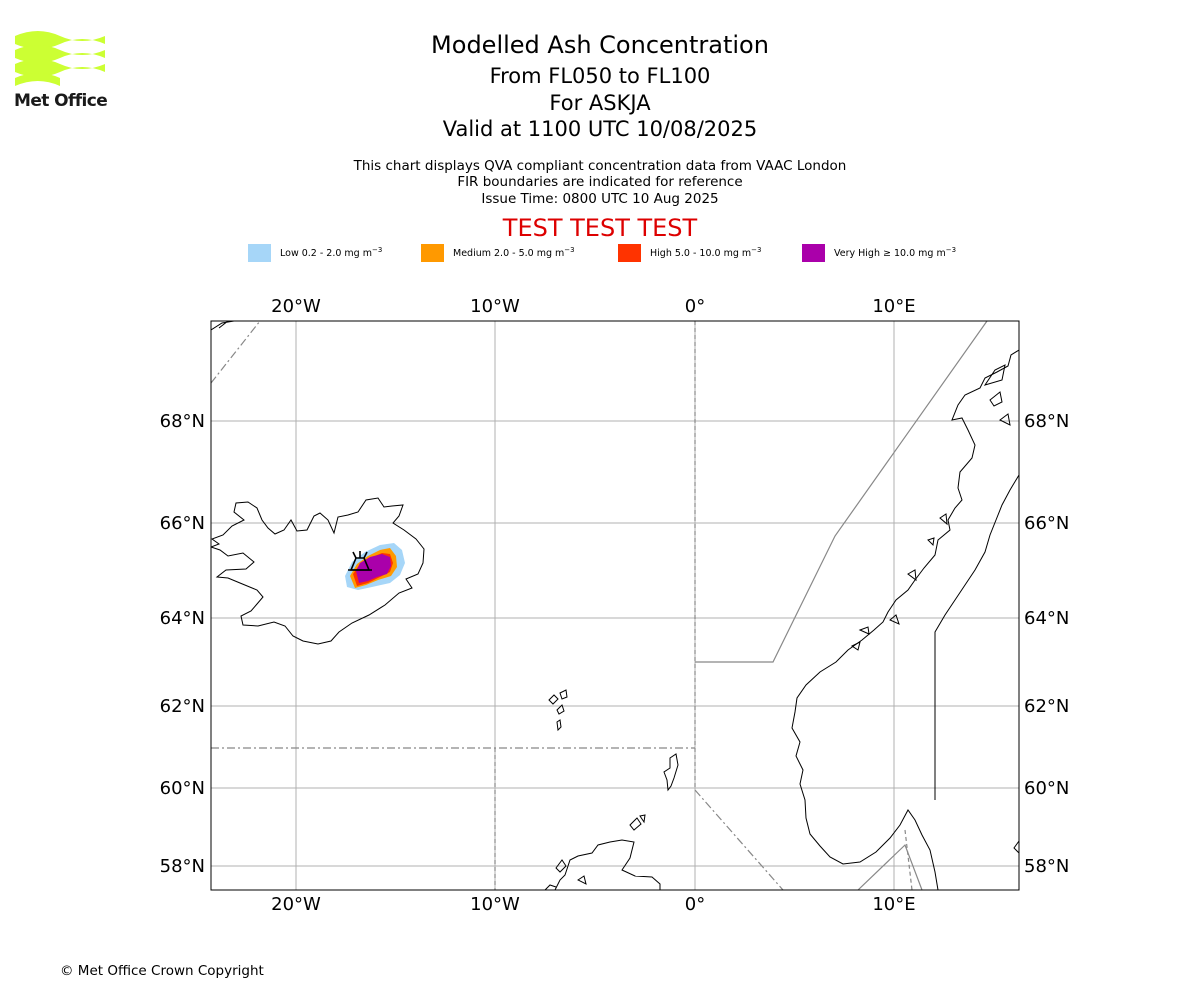  Describe the element at coordinates (890, 866) in the screenshot. I see `fir-boundary-skagerrak` at that location.